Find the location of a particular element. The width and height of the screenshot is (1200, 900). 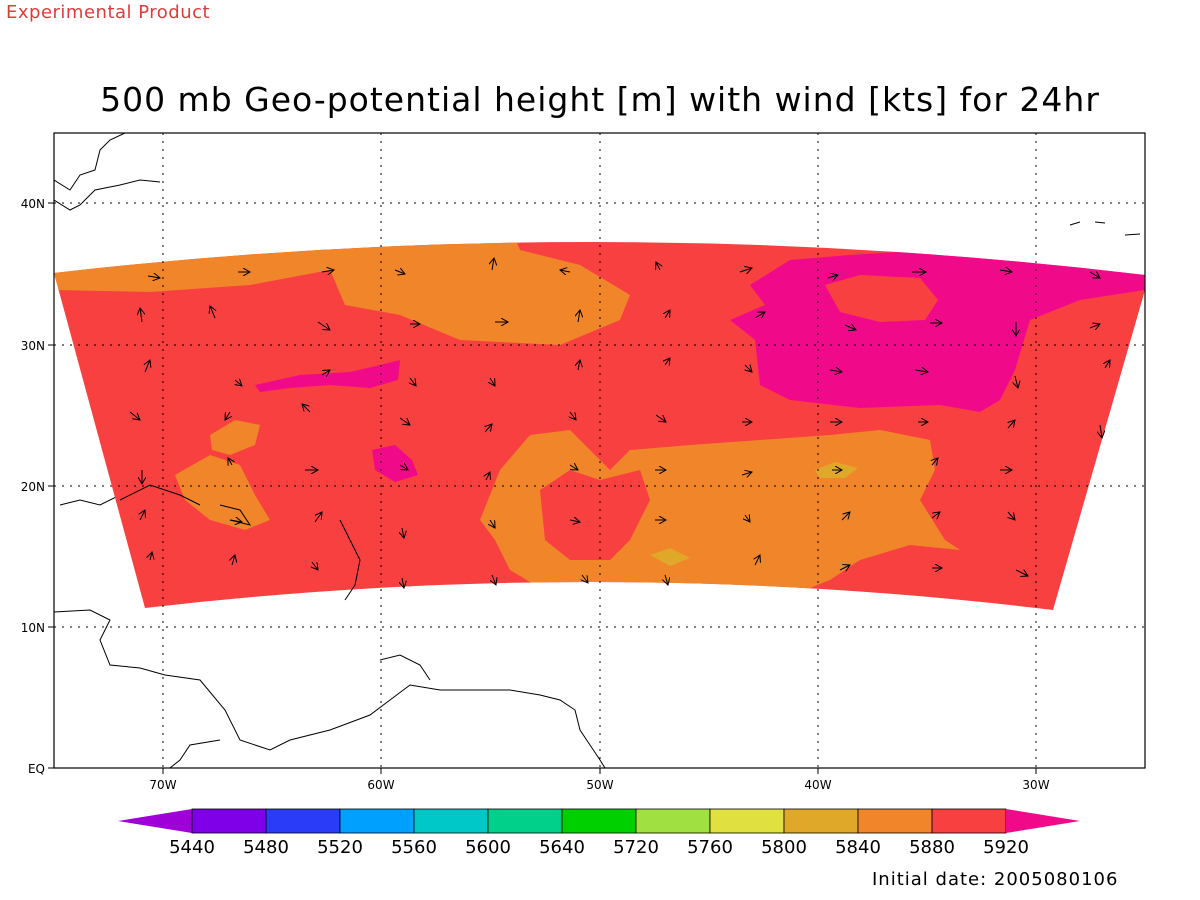

experimental-product-label: Experimental Product is located at coordinates (108, 12).